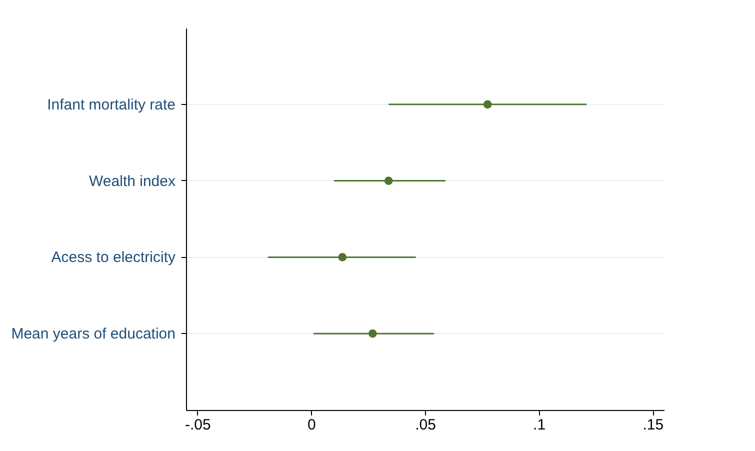 Image resolution: width=755 pixels, height=451 pixels. Describe the element at coordinates (425, 425) in the screenshot. I see `x-tick-label: .05` at that location.